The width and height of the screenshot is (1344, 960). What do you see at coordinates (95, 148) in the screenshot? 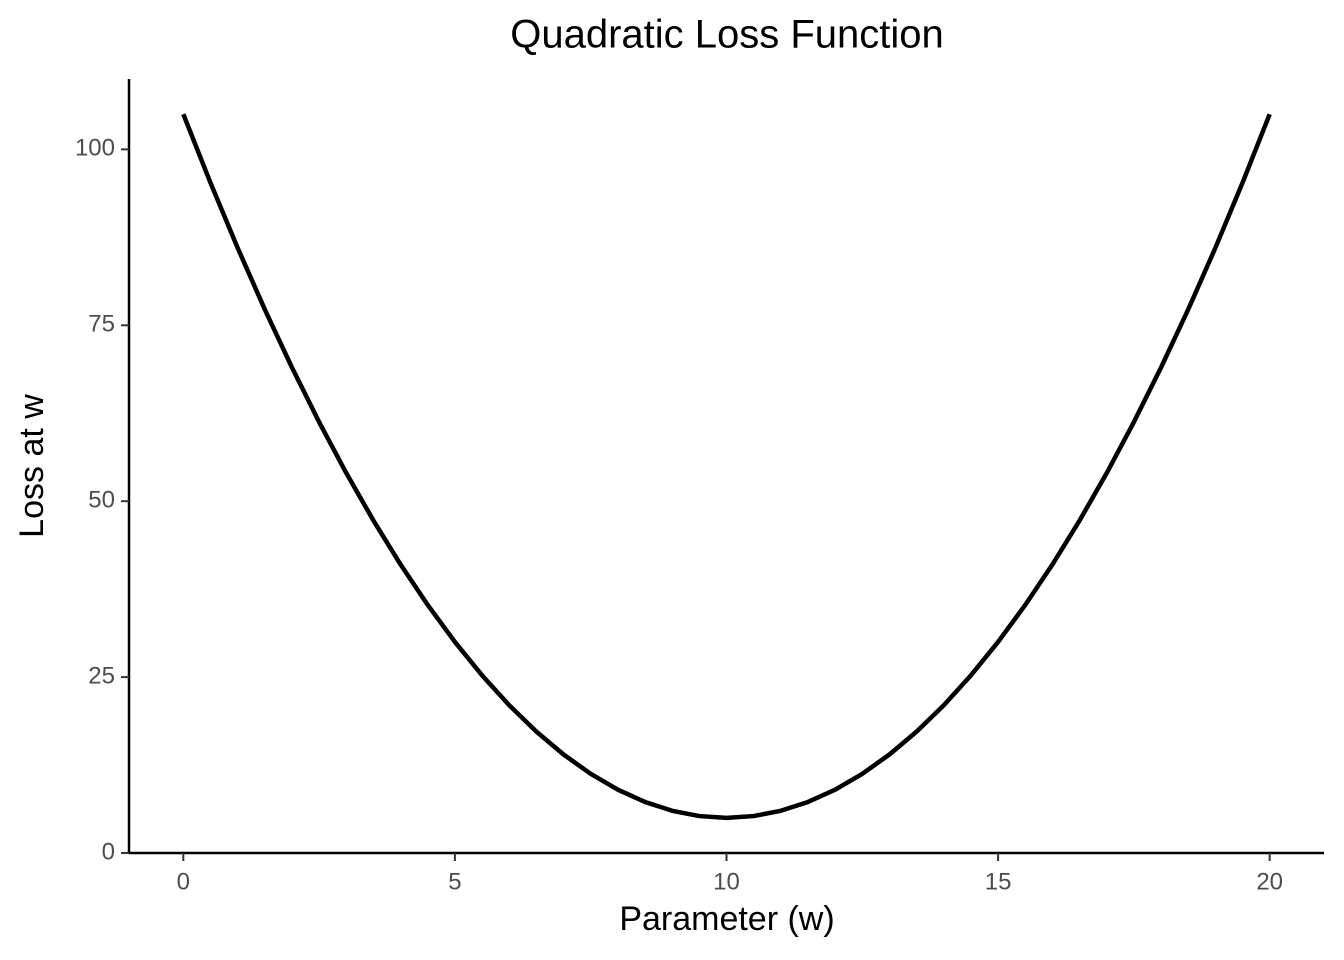
I see `y-tick-label: 100` at bounding box center [95, 148].